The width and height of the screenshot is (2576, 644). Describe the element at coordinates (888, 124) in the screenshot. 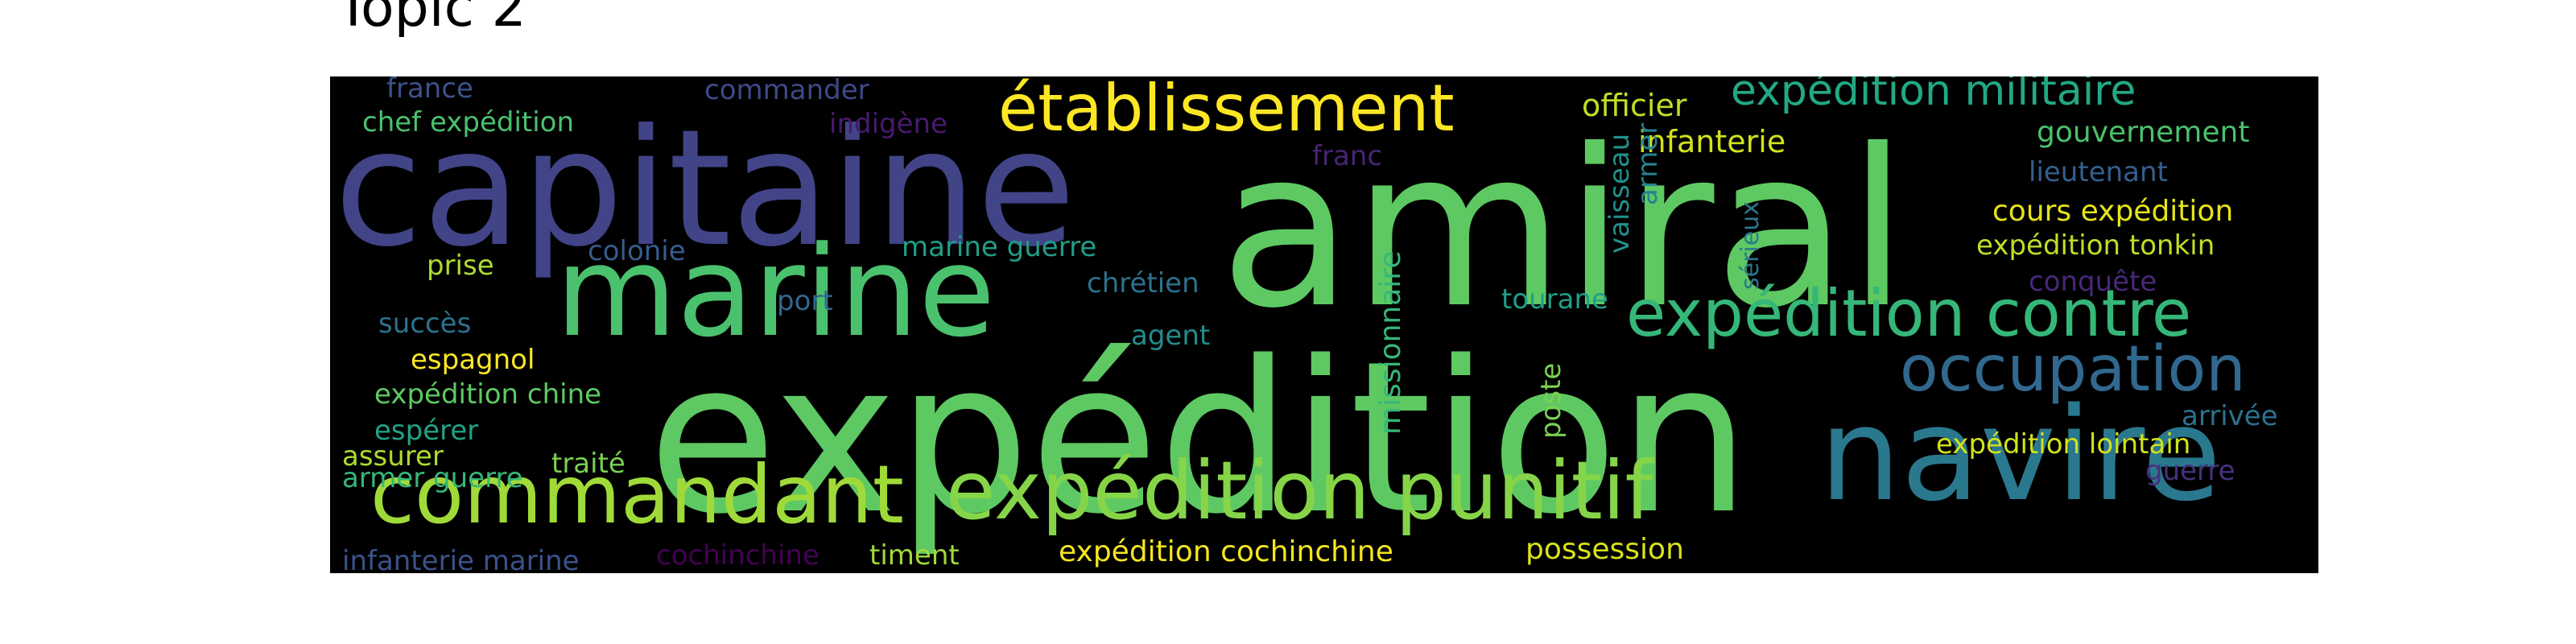

I see `word-cloud-term: indigène` at that location.